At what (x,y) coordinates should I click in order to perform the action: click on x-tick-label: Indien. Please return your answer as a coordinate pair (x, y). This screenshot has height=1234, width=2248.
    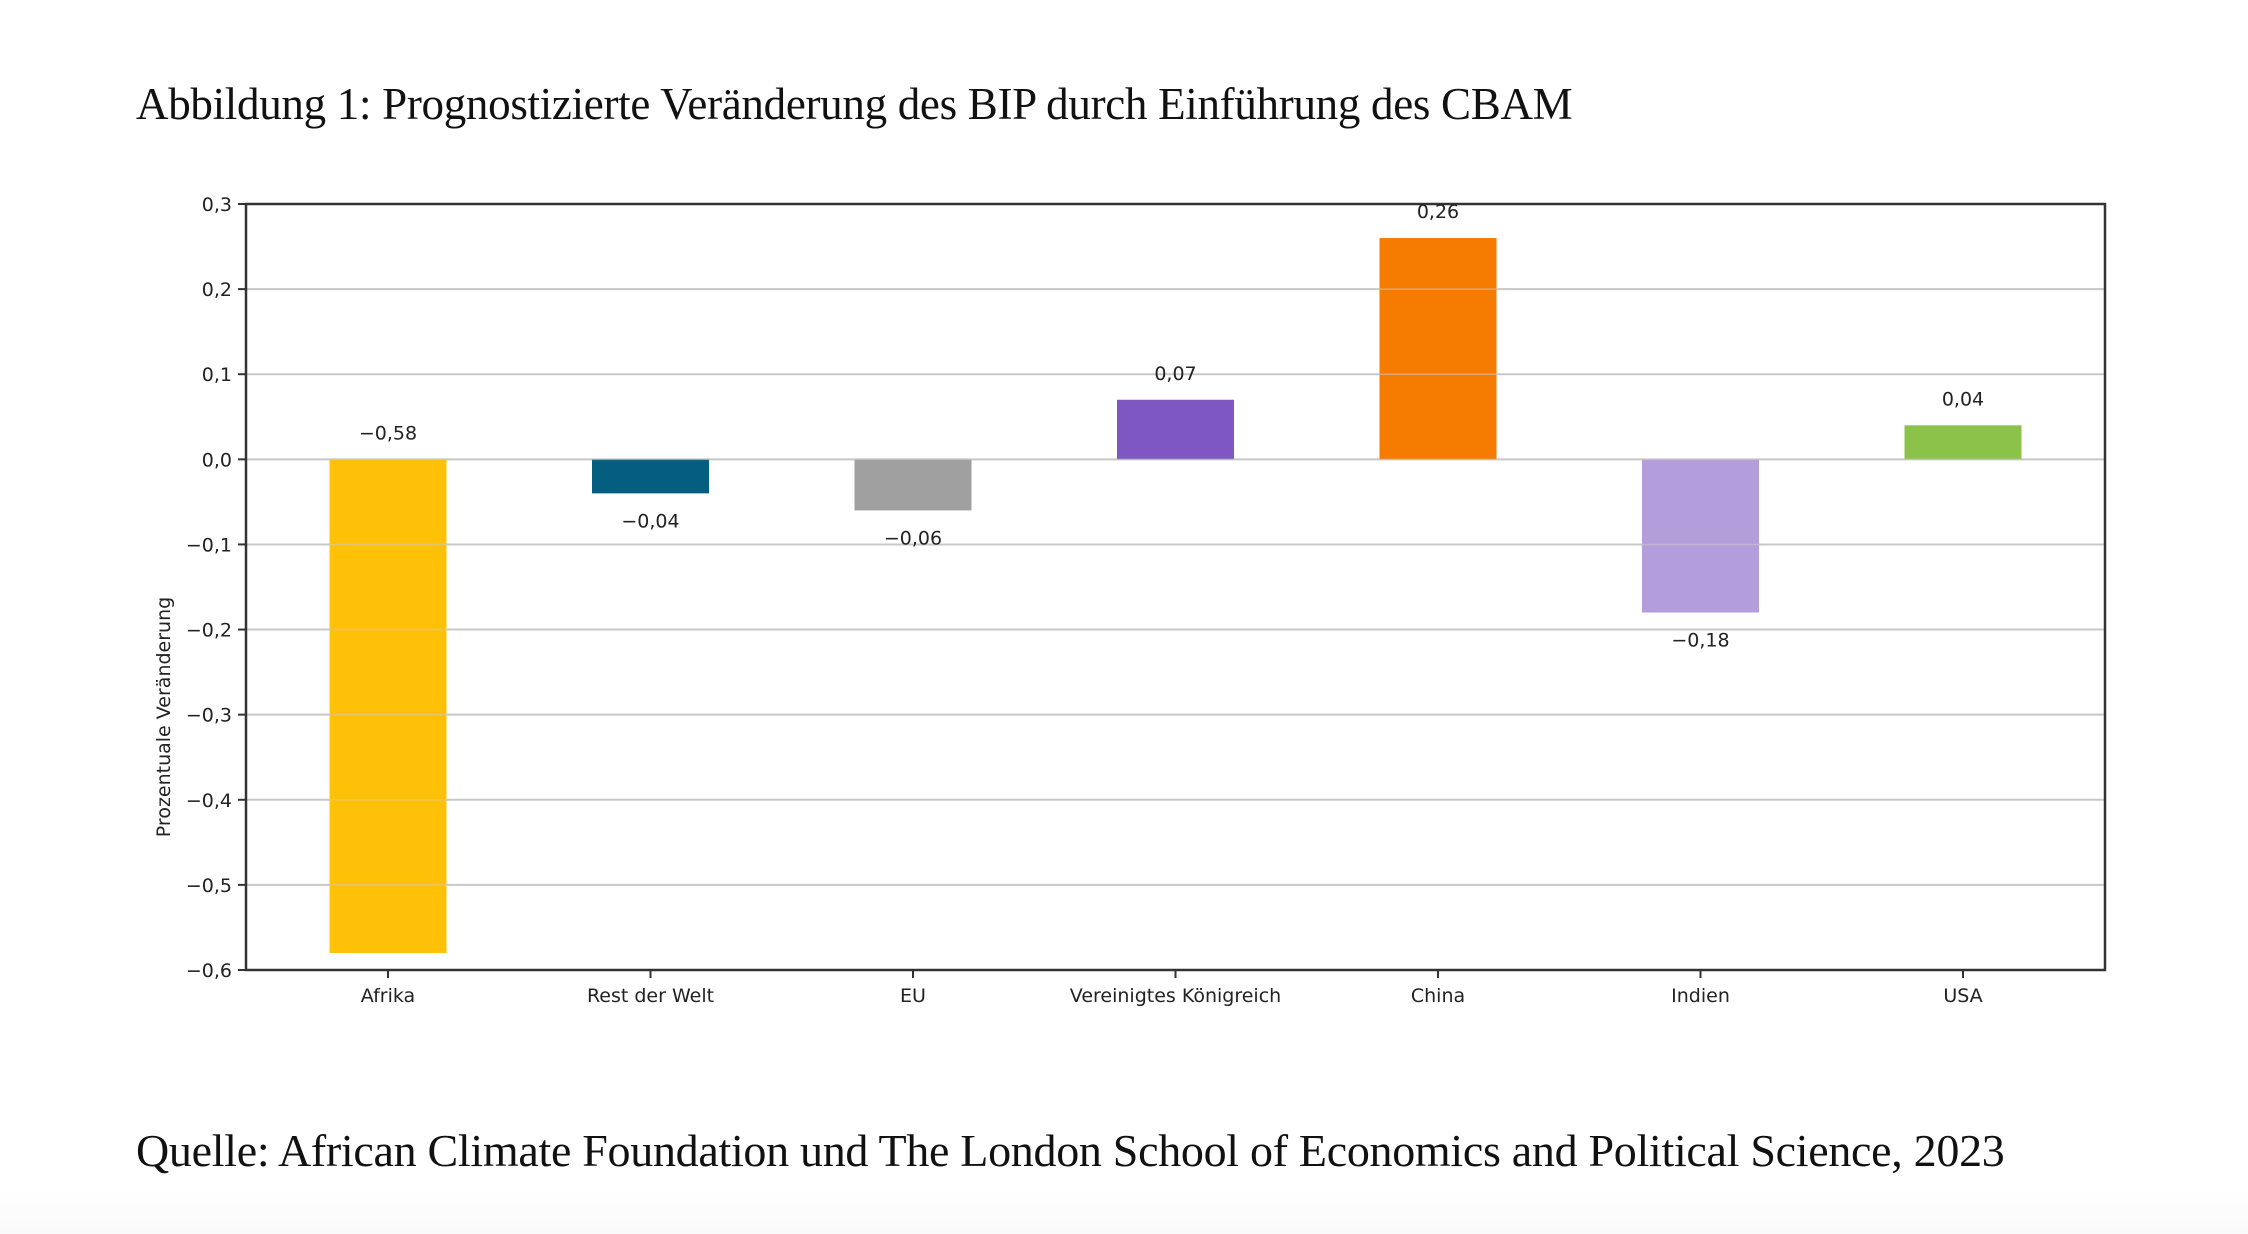
    Looking at the image, I should click on (1700, 996).